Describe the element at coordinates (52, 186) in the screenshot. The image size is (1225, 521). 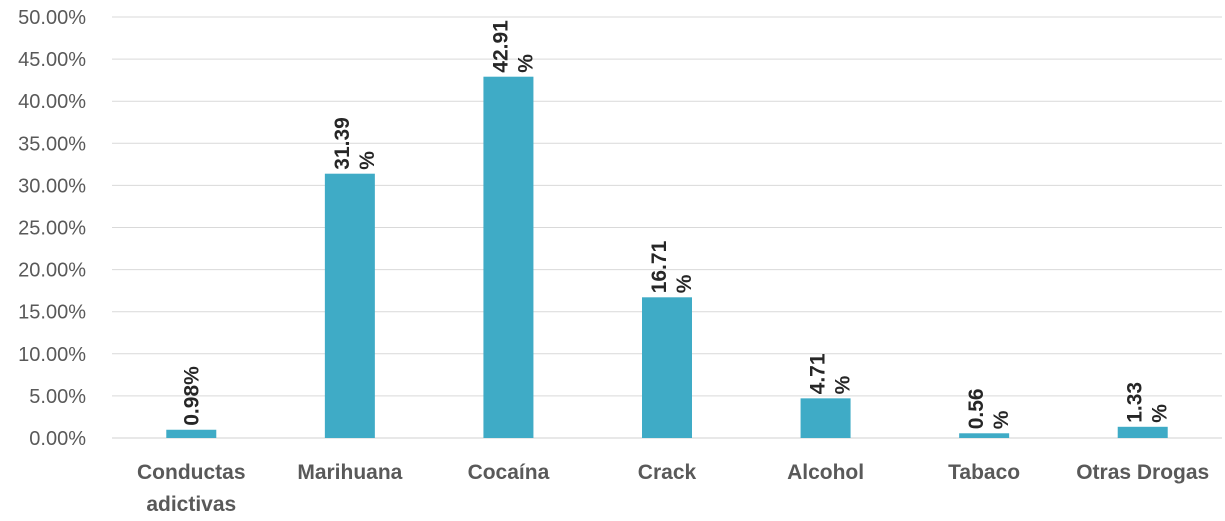
I see `y-tick-label: 30.00%` at that location.